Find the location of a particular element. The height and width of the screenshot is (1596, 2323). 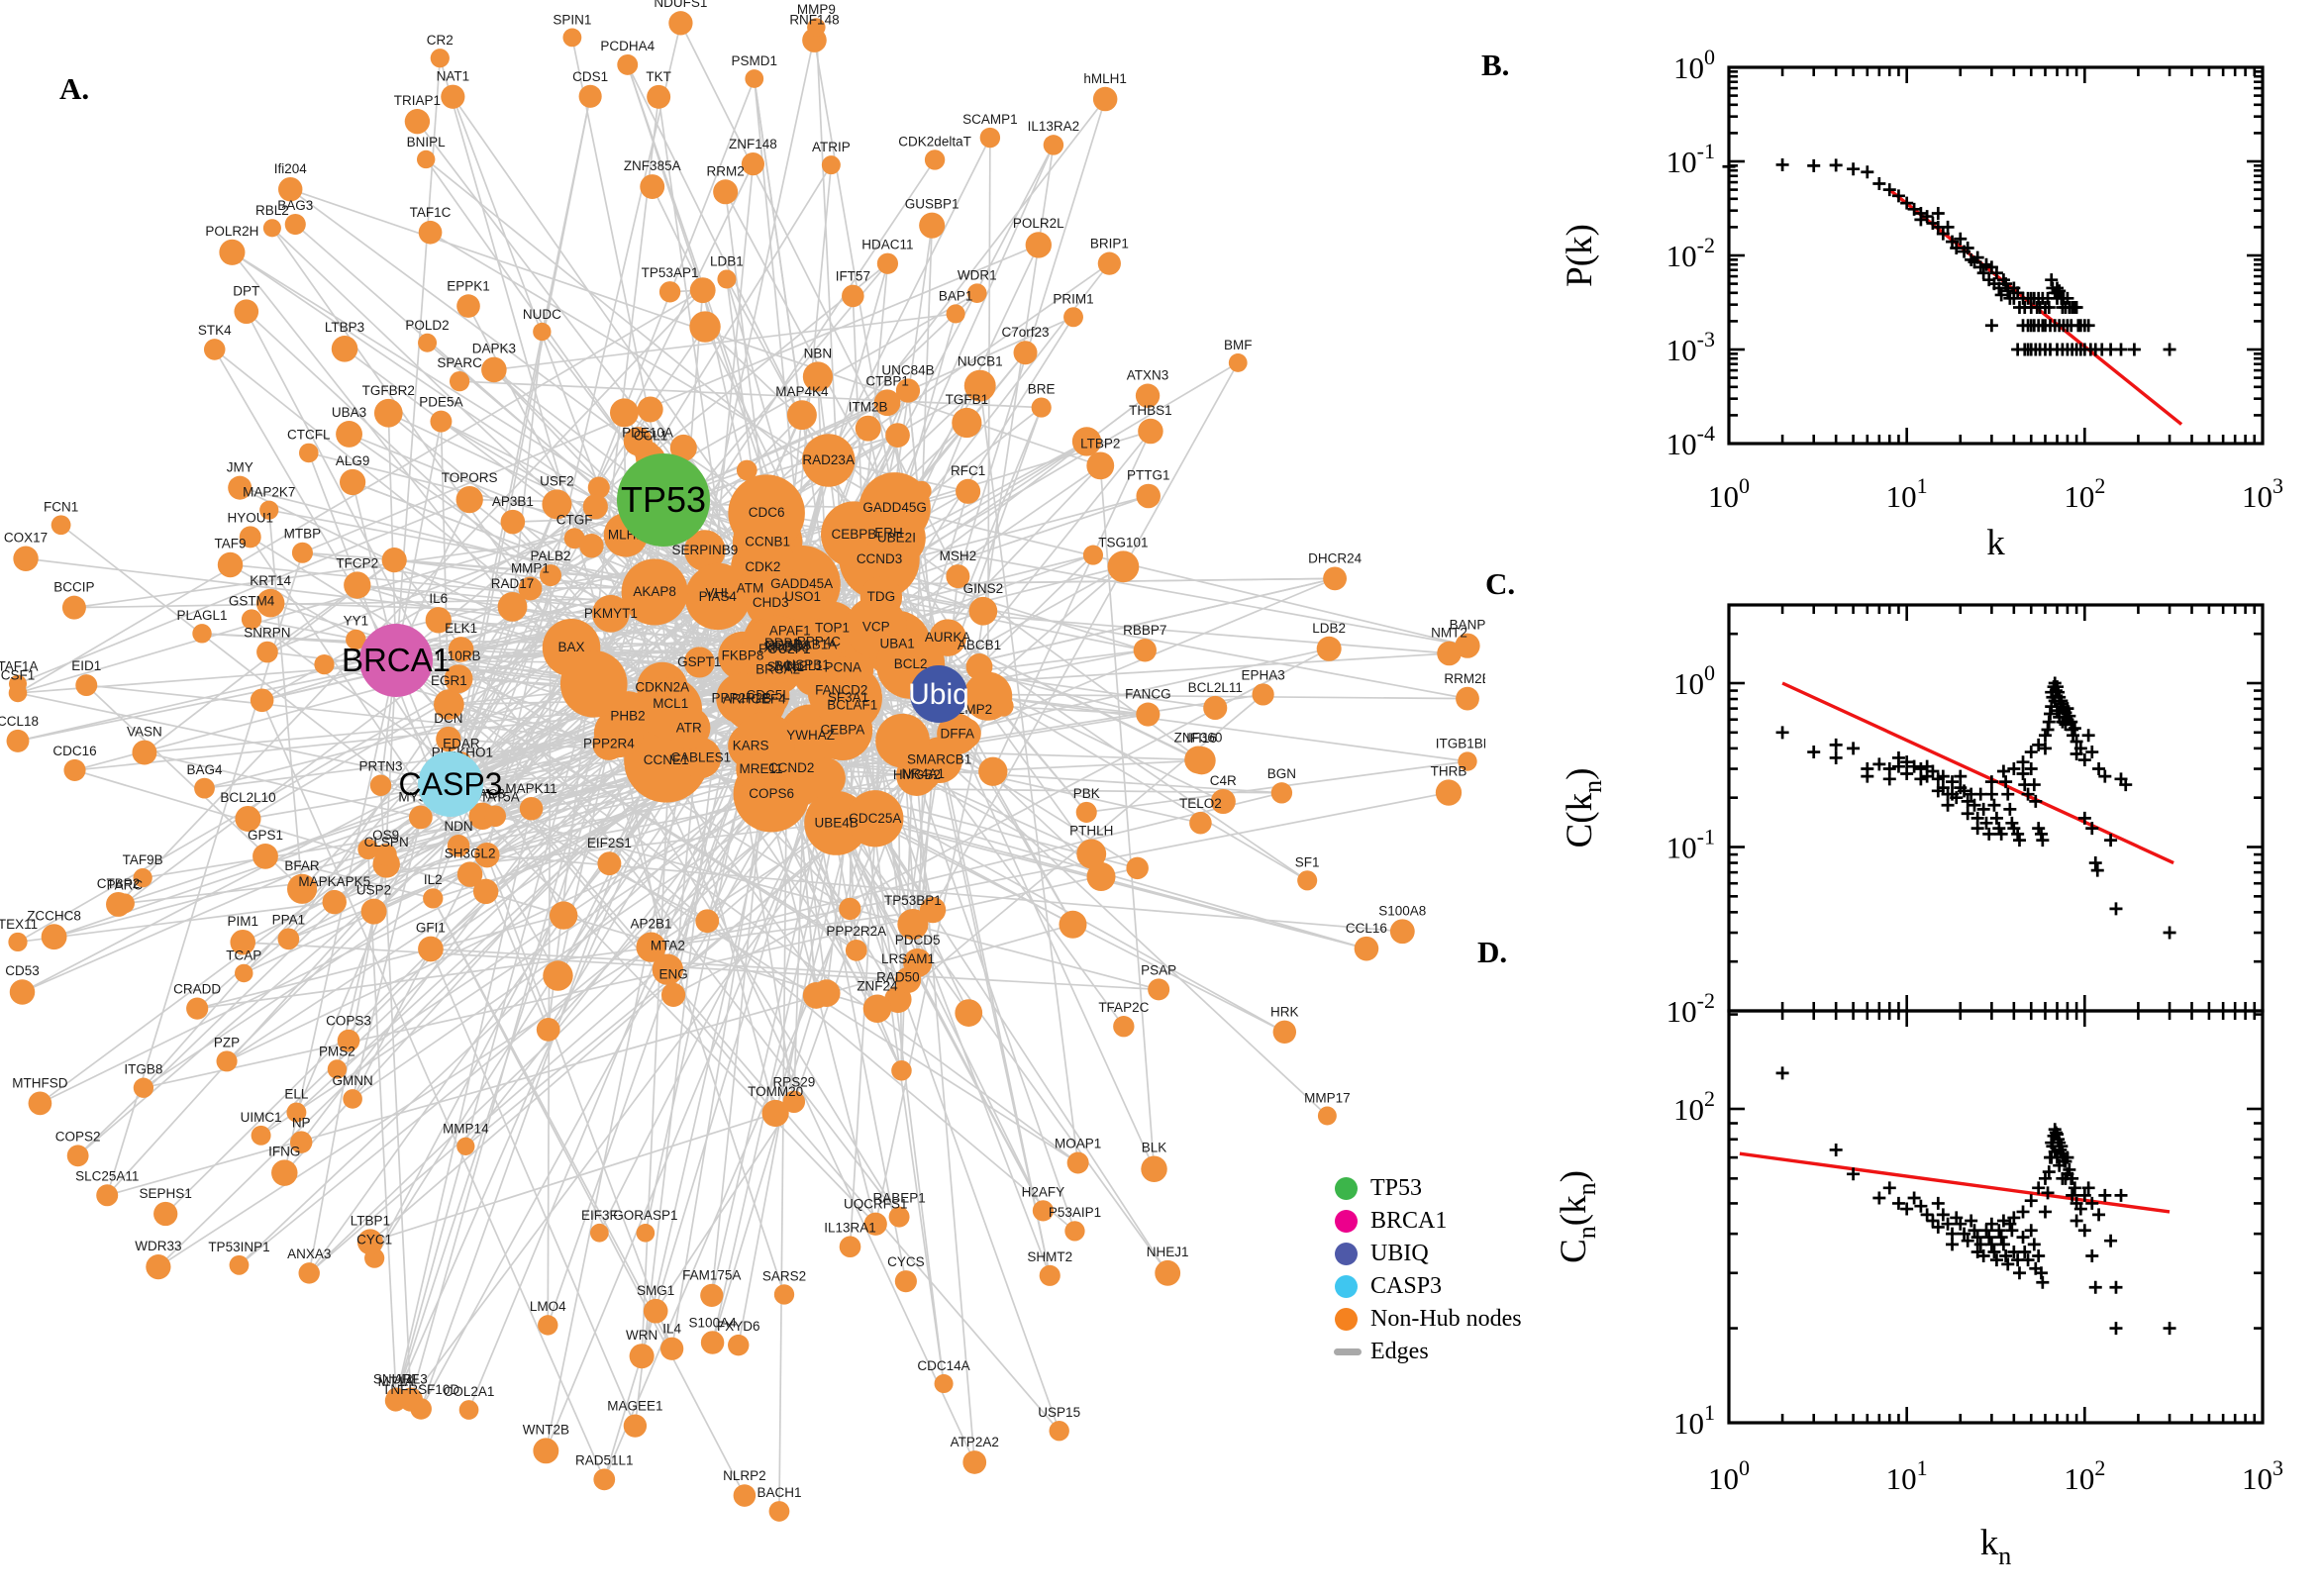

gene-label: MTBP is located at coordinates (303, 534).